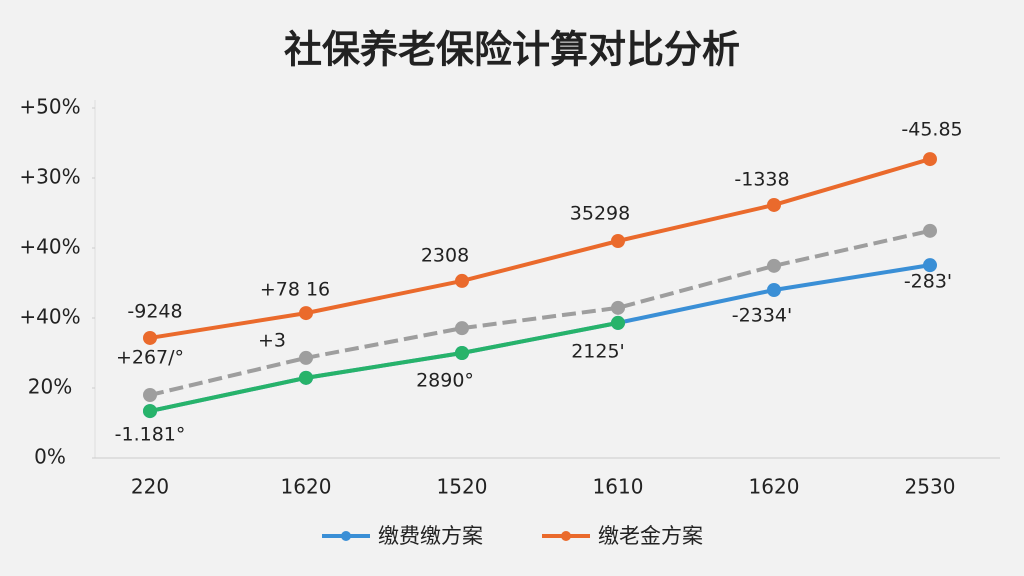 This screenshot has width=1024, height=576. What do you see at coordinates (49, 177) in the screenshot?
I see `y-tick-label: +30%` at bounding box center [49, 177].